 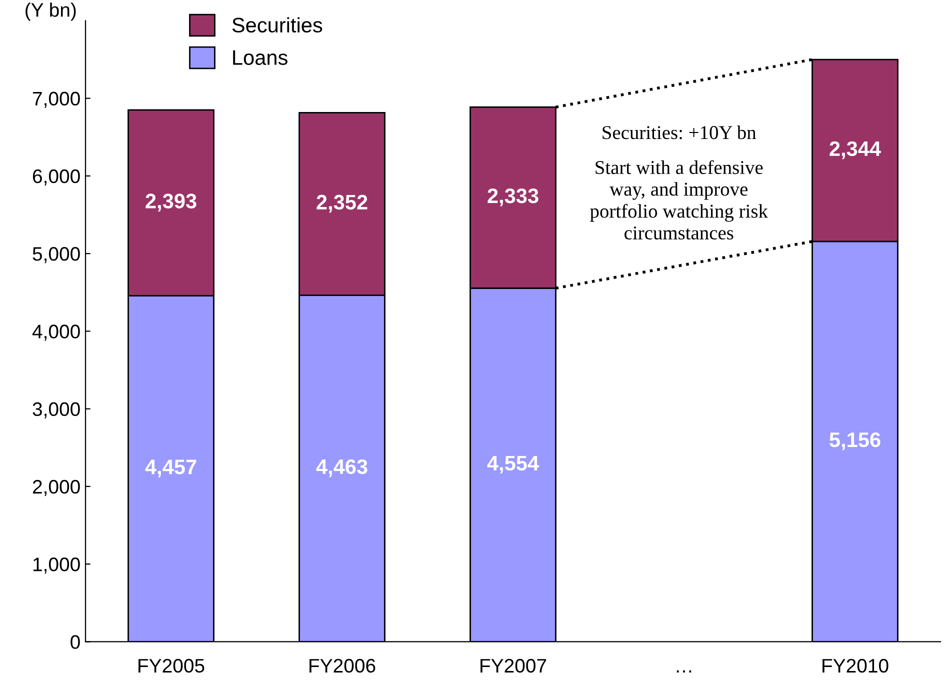 I want to click on y-tick-label: 2,000, so click(x=56, y=488).